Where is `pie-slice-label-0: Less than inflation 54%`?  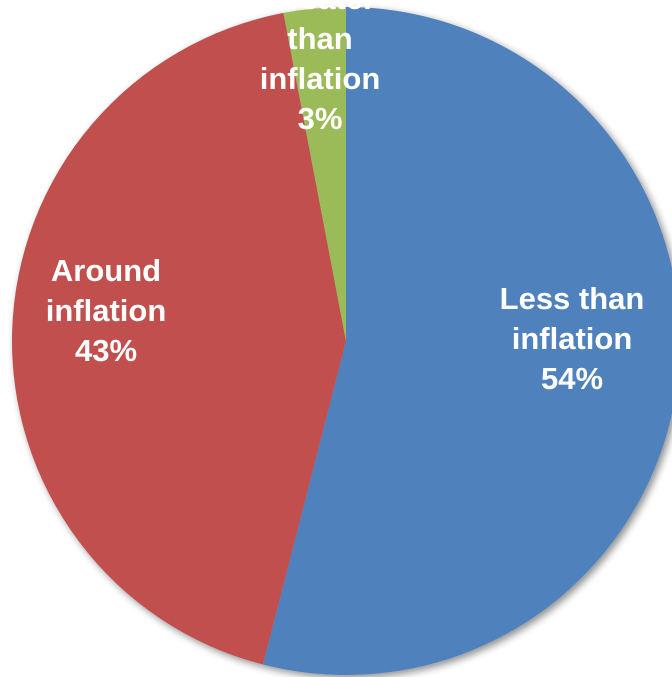 pie-slice-label-0: Less than inflation 54% is located at coordinates (572, 338).